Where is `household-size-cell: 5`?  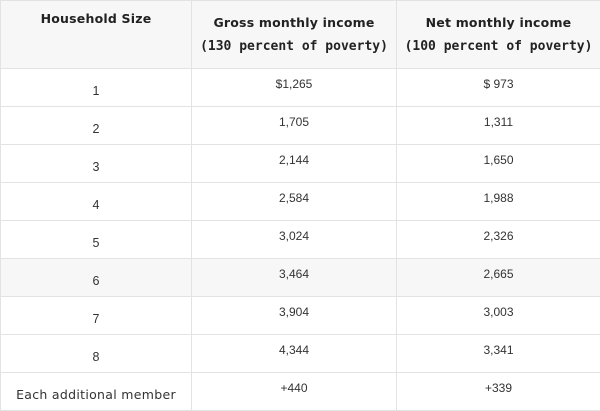 household-size-cell: 5 is located at coordinates (96, 240).